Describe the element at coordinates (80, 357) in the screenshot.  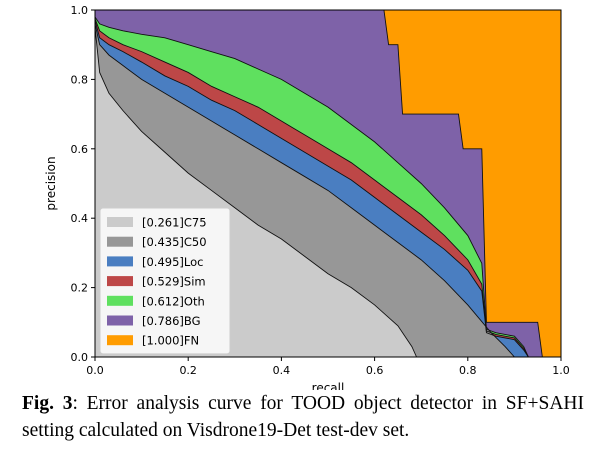
I see `y-tick-label: 0.0` at that location.